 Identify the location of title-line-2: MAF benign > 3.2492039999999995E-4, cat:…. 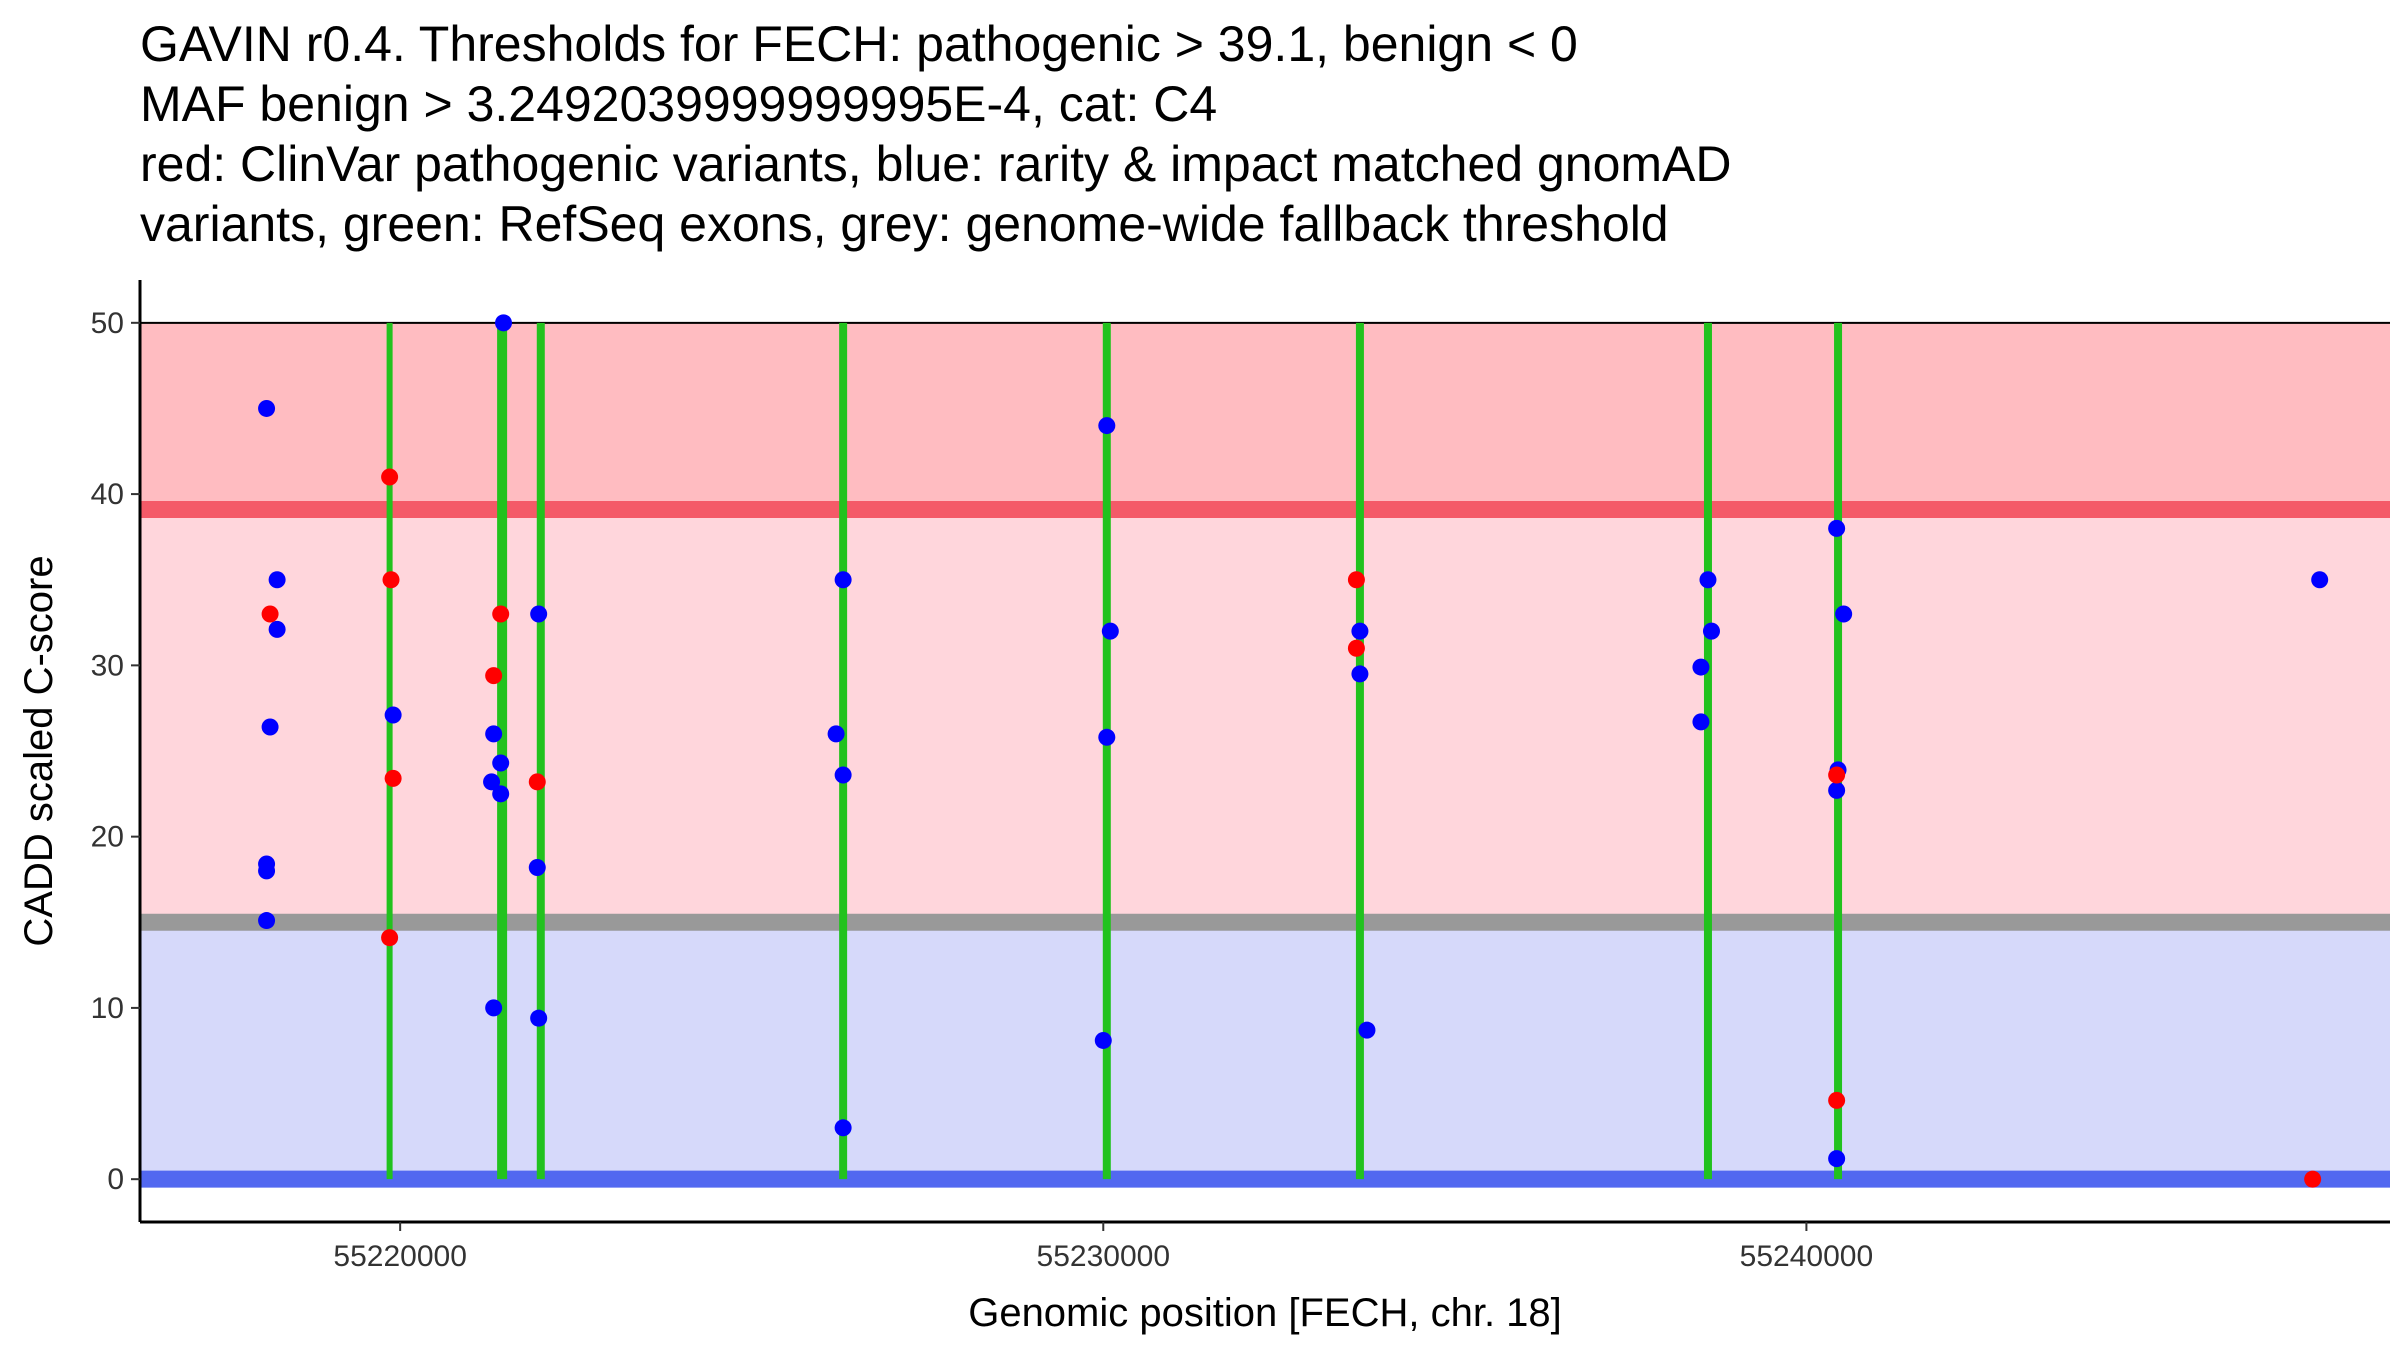
(679, 104).